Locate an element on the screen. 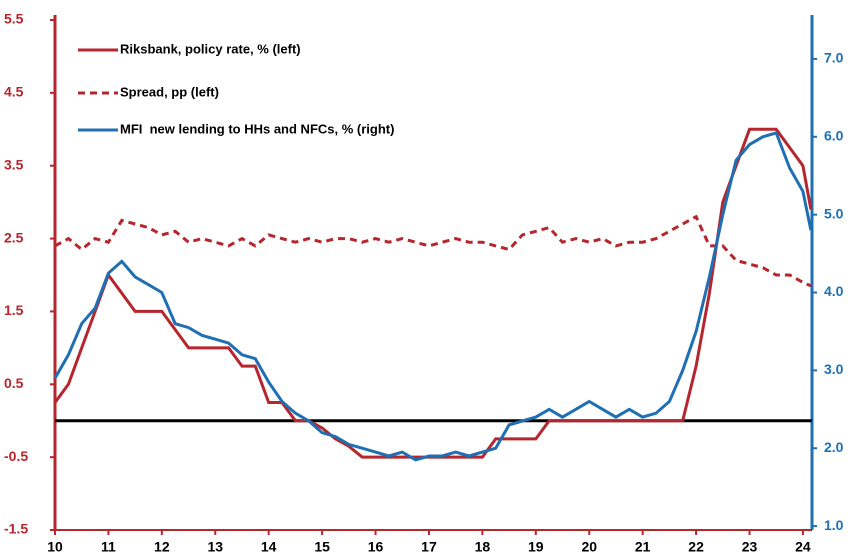 The width and height of the screenshot is (862, 558). x-tick-label: 18 is located at coordinates (483, 547).